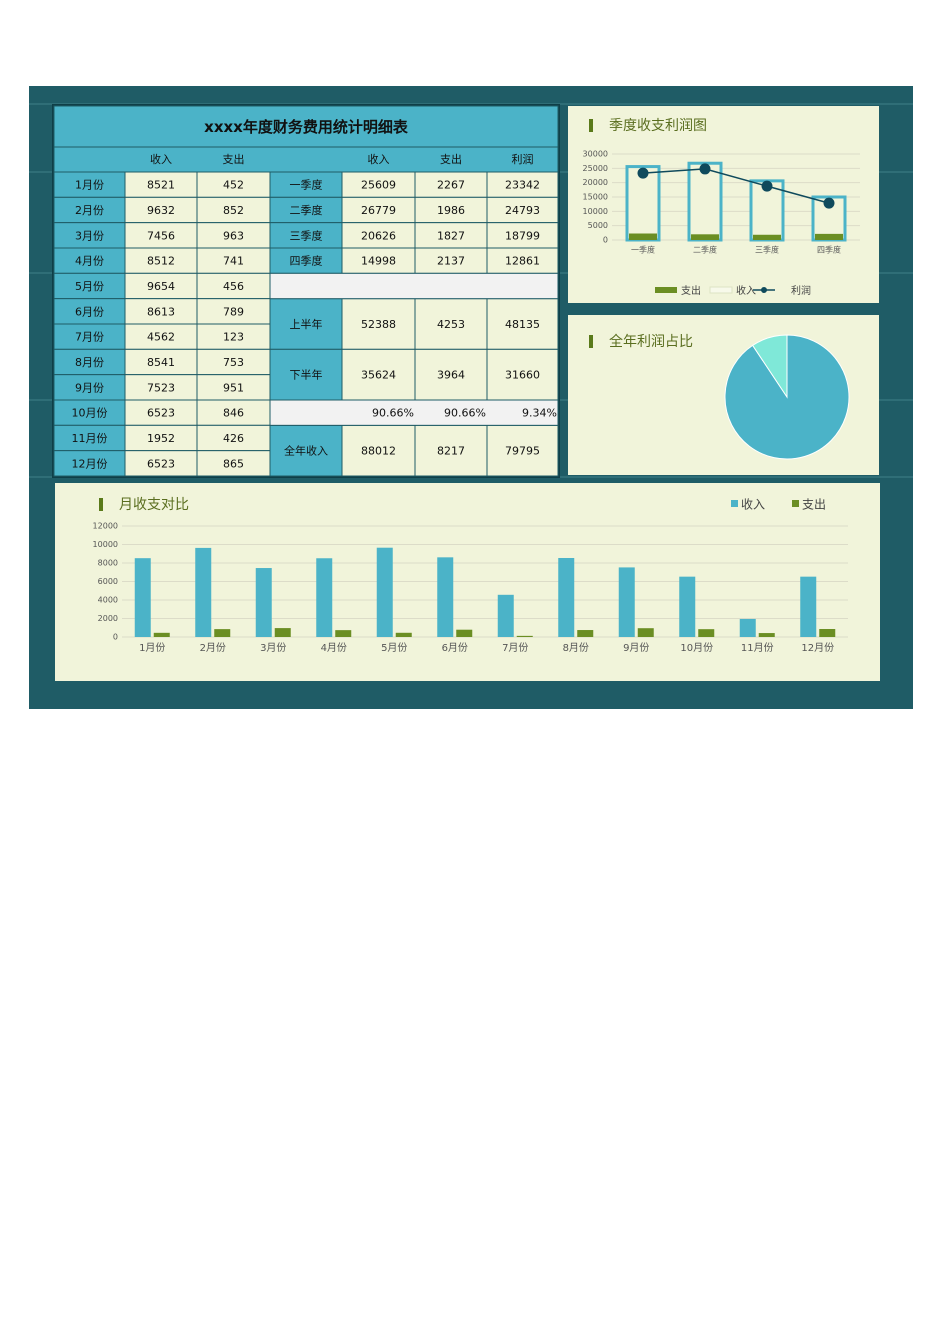  I want to click on row-label: 9月份, so click(89, 387).